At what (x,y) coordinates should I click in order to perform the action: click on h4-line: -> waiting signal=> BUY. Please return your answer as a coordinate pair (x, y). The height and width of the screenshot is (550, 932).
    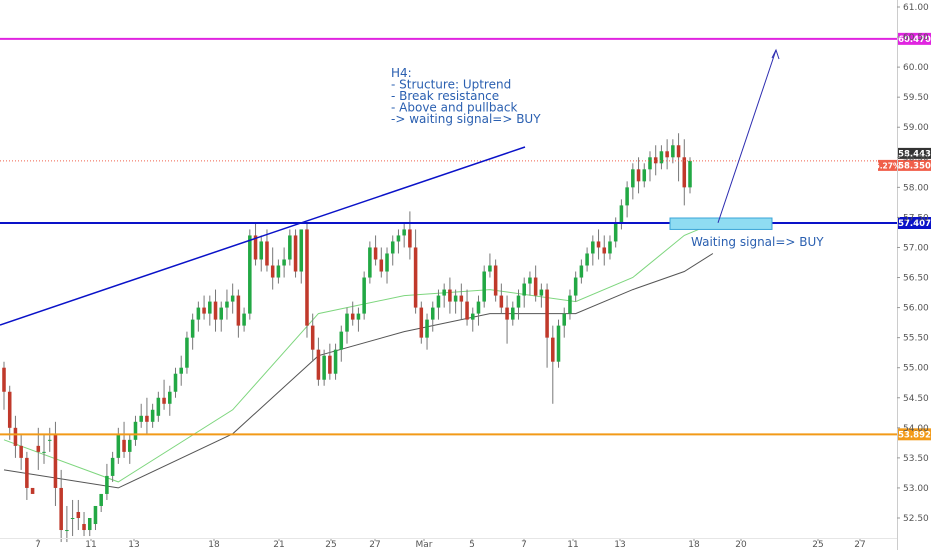
    Looking at the image, I should click on (466, 119).